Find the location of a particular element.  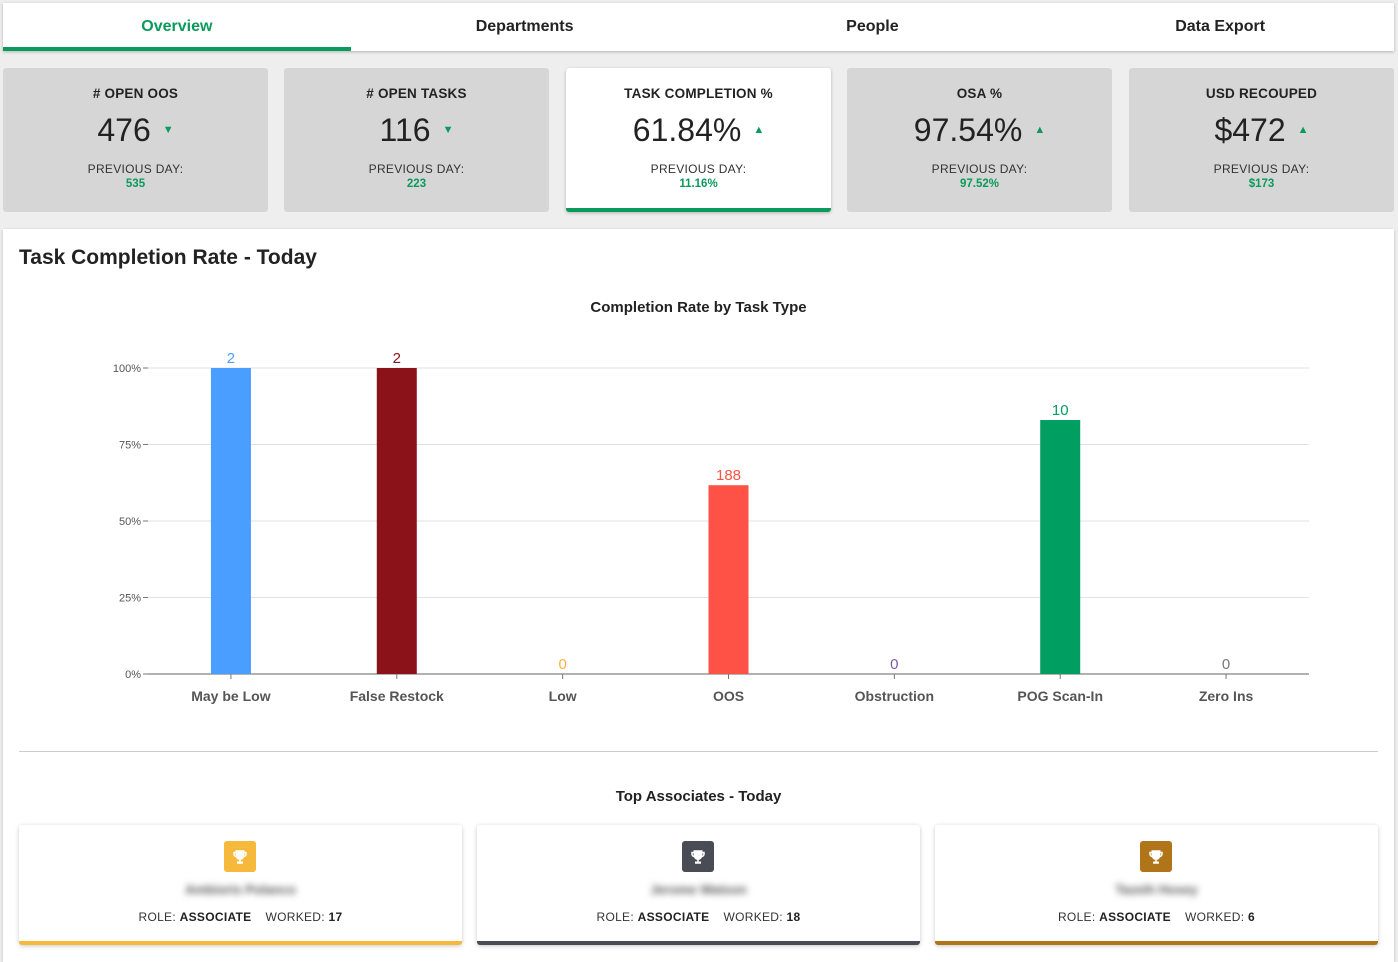

kpi-prev-value: 11.16% is located at coordinates (698, 184).